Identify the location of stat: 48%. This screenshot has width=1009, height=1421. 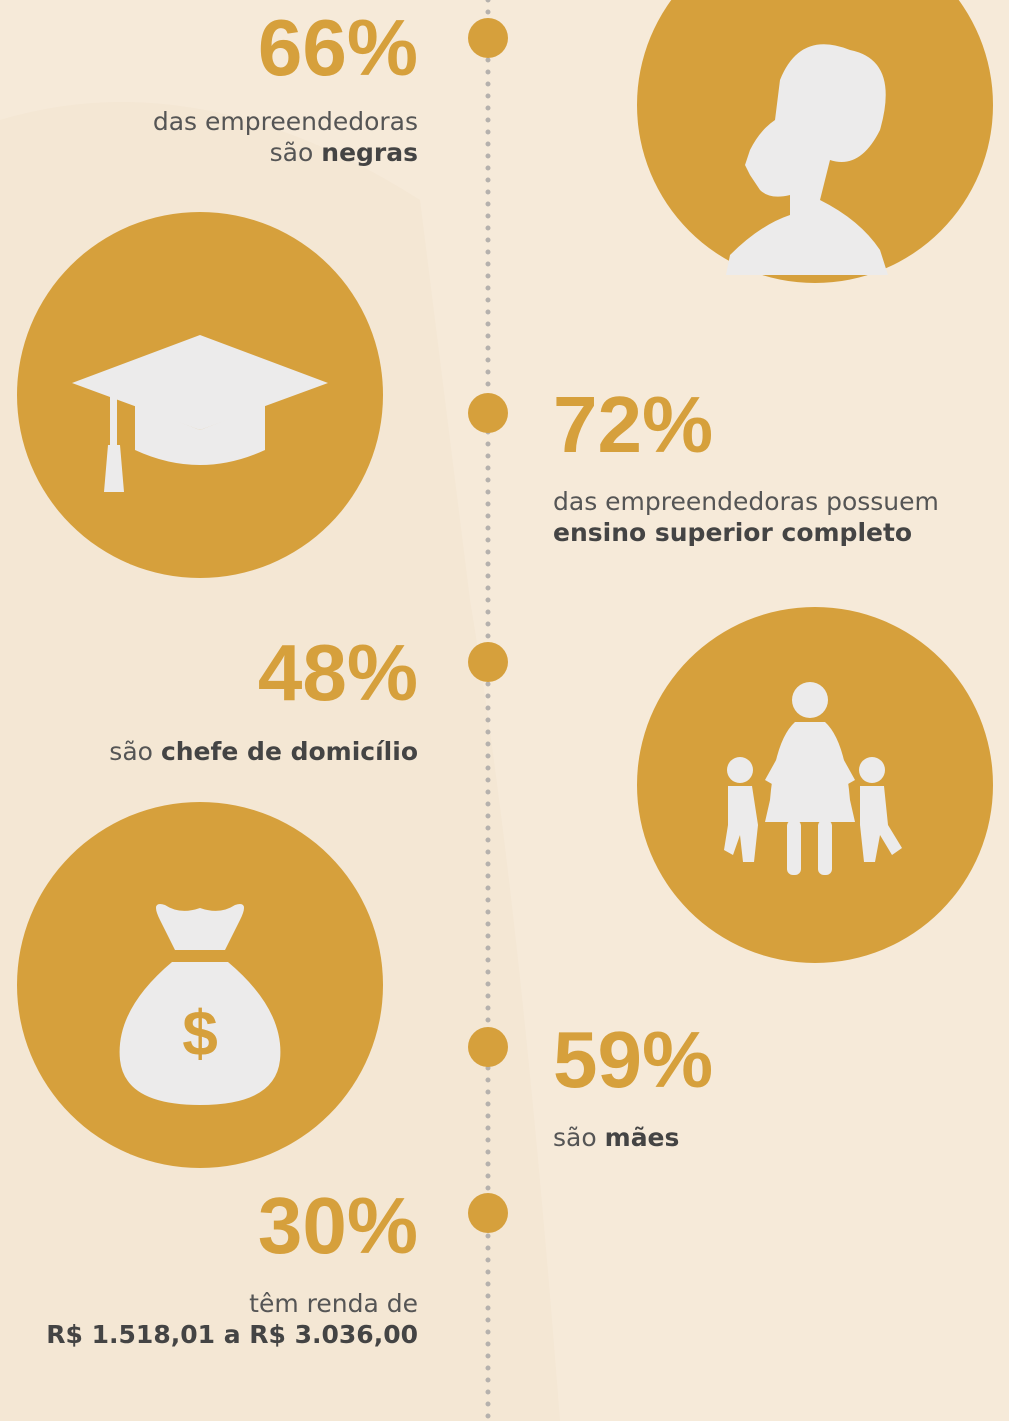
(338, 672).